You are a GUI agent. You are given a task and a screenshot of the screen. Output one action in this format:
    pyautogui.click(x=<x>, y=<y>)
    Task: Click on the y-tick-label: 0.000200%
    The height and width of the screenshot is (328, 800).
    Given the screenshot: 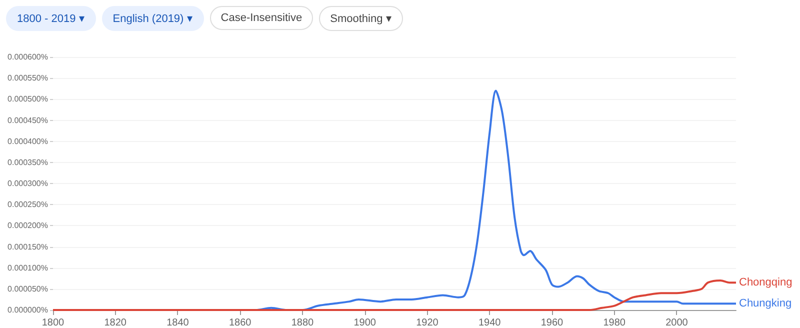 What is the action you would take?
    pyautogui.click(x=28, y=225)
    